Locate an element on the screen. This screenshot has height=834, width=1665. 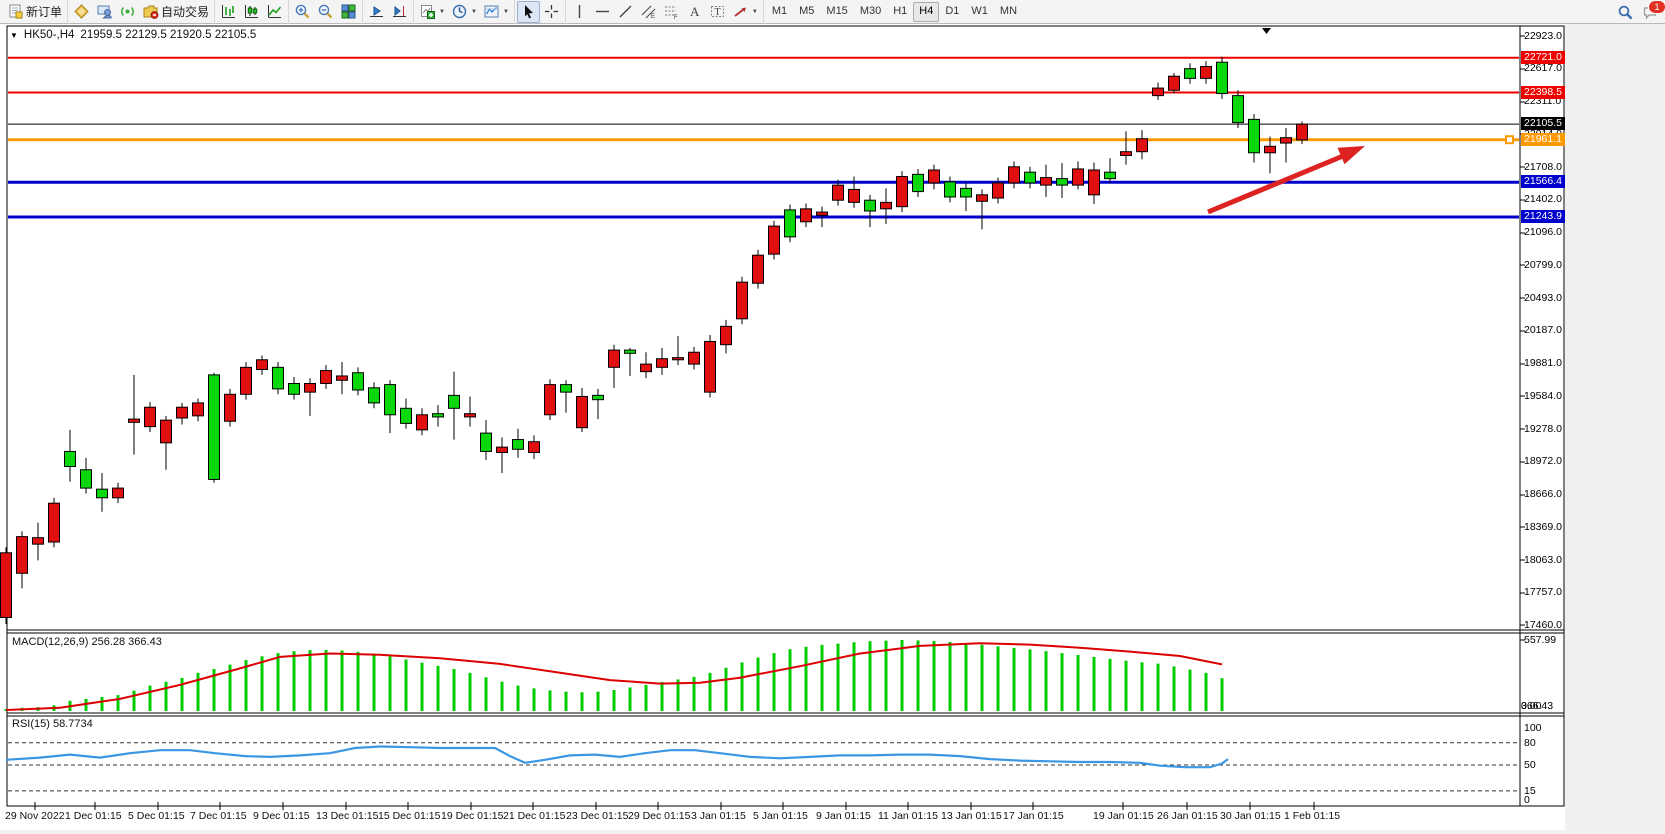
time-axis-label: 7 Dec 01:15 is located at coordinates (218, 816).